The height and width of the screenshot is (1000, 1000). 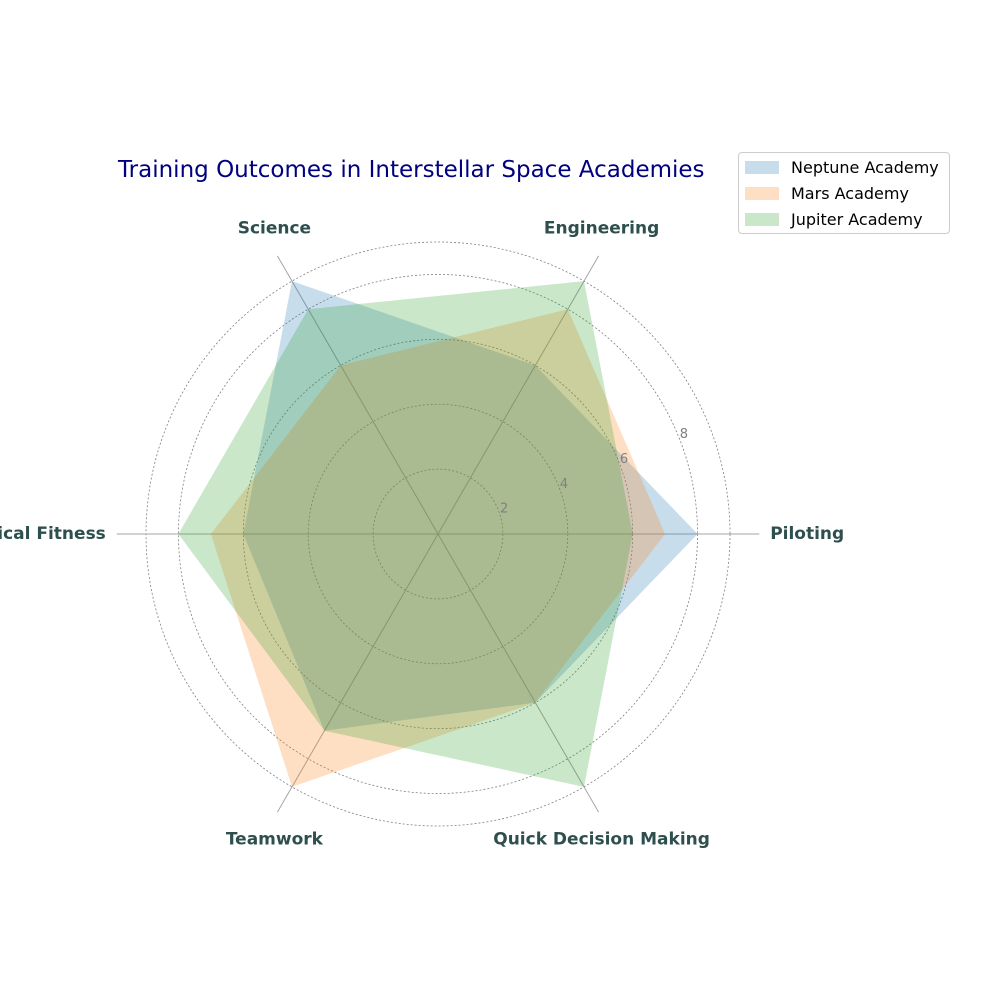 I want to click on legend-item-neptune: Neptune Academy, so click(x=842, y=167).